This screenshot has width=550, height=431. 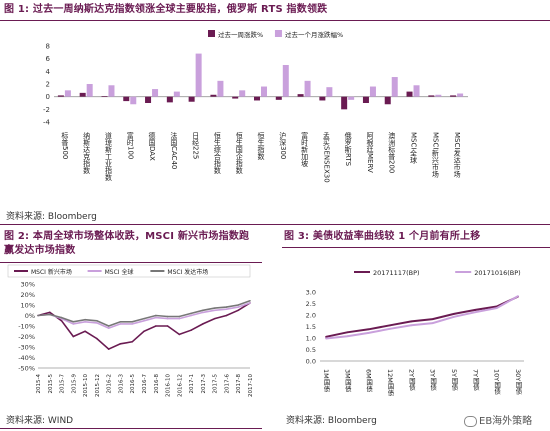 I want to click on fig1-xtick-8: 恒生国企指数, so click(x=239, y=153).